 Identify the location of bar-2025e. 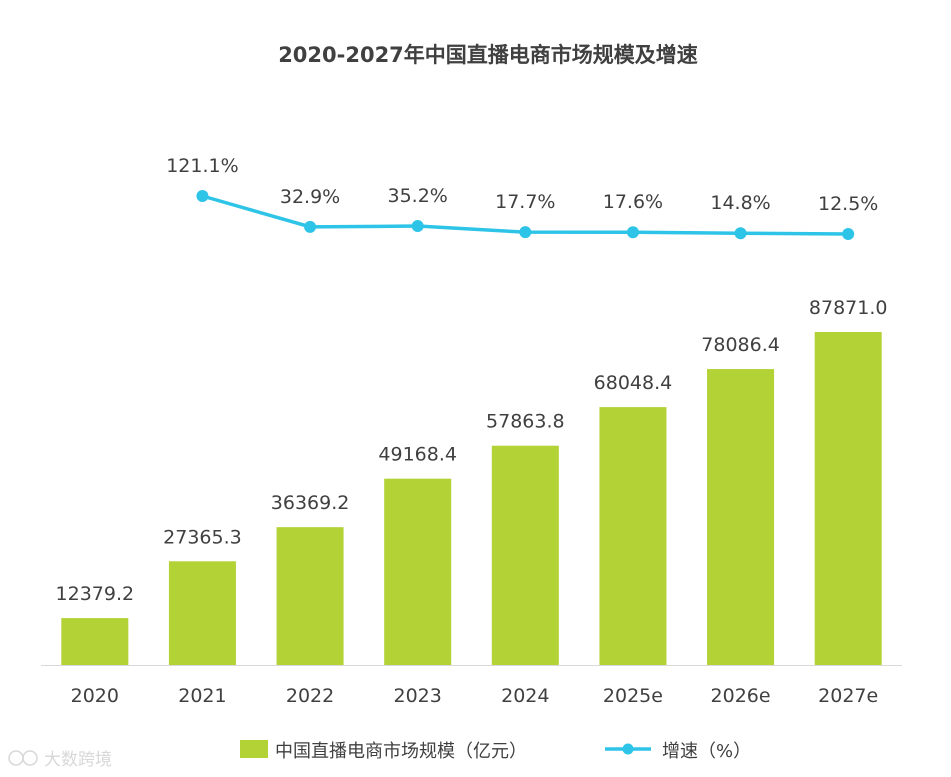
(633, 536).